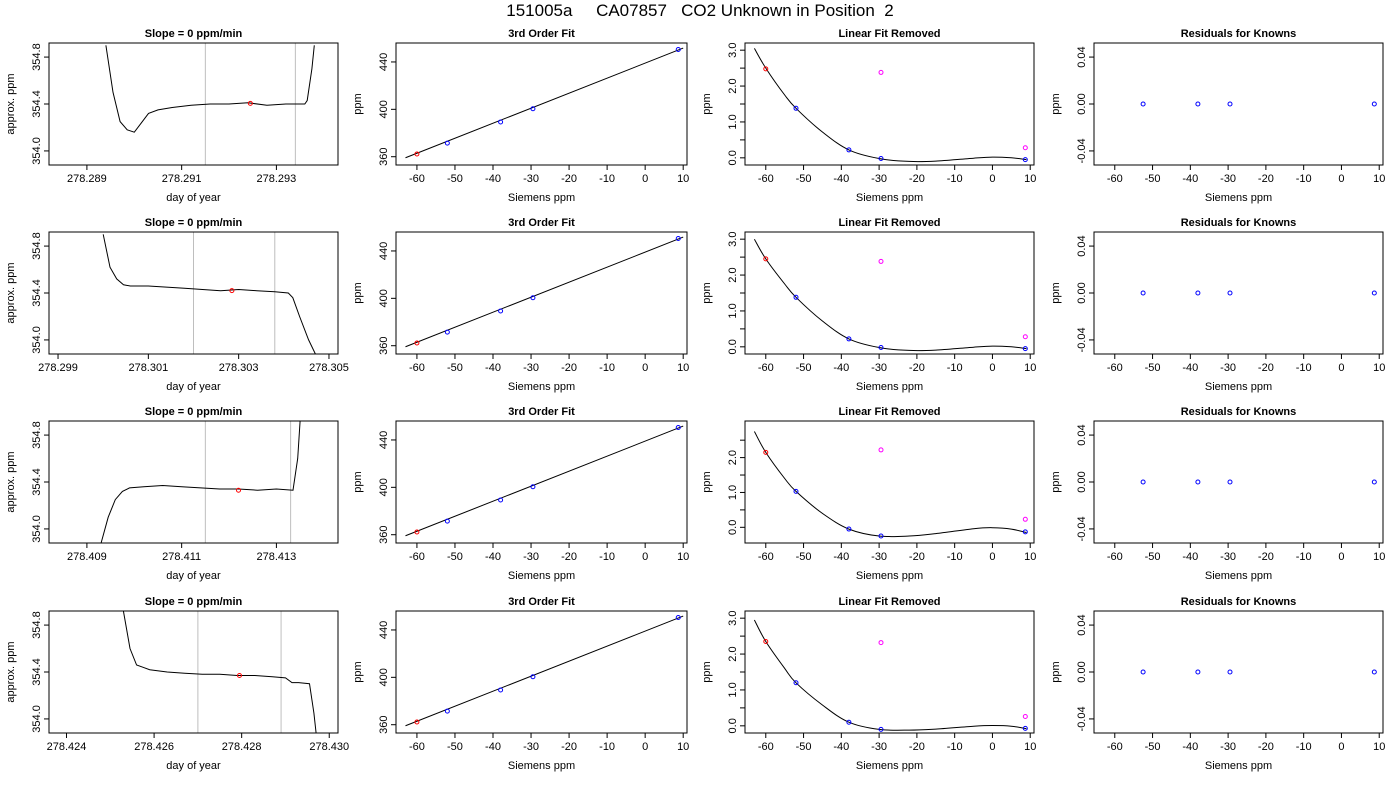 Image resolution: width=1400 pixels, height=800 pixels. What do you see at coordinates (1082, 624) in the screenshot?
I see `y-tick-label: 0.04` at bounding box center [1082, 624].